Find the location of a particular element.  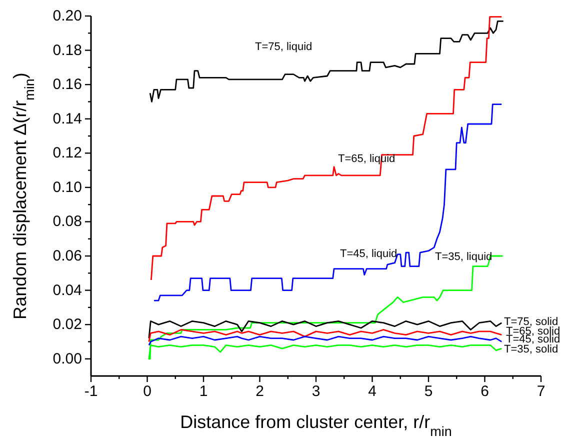

y-tick-label: 0.12 is located at coordinates (67, 153).